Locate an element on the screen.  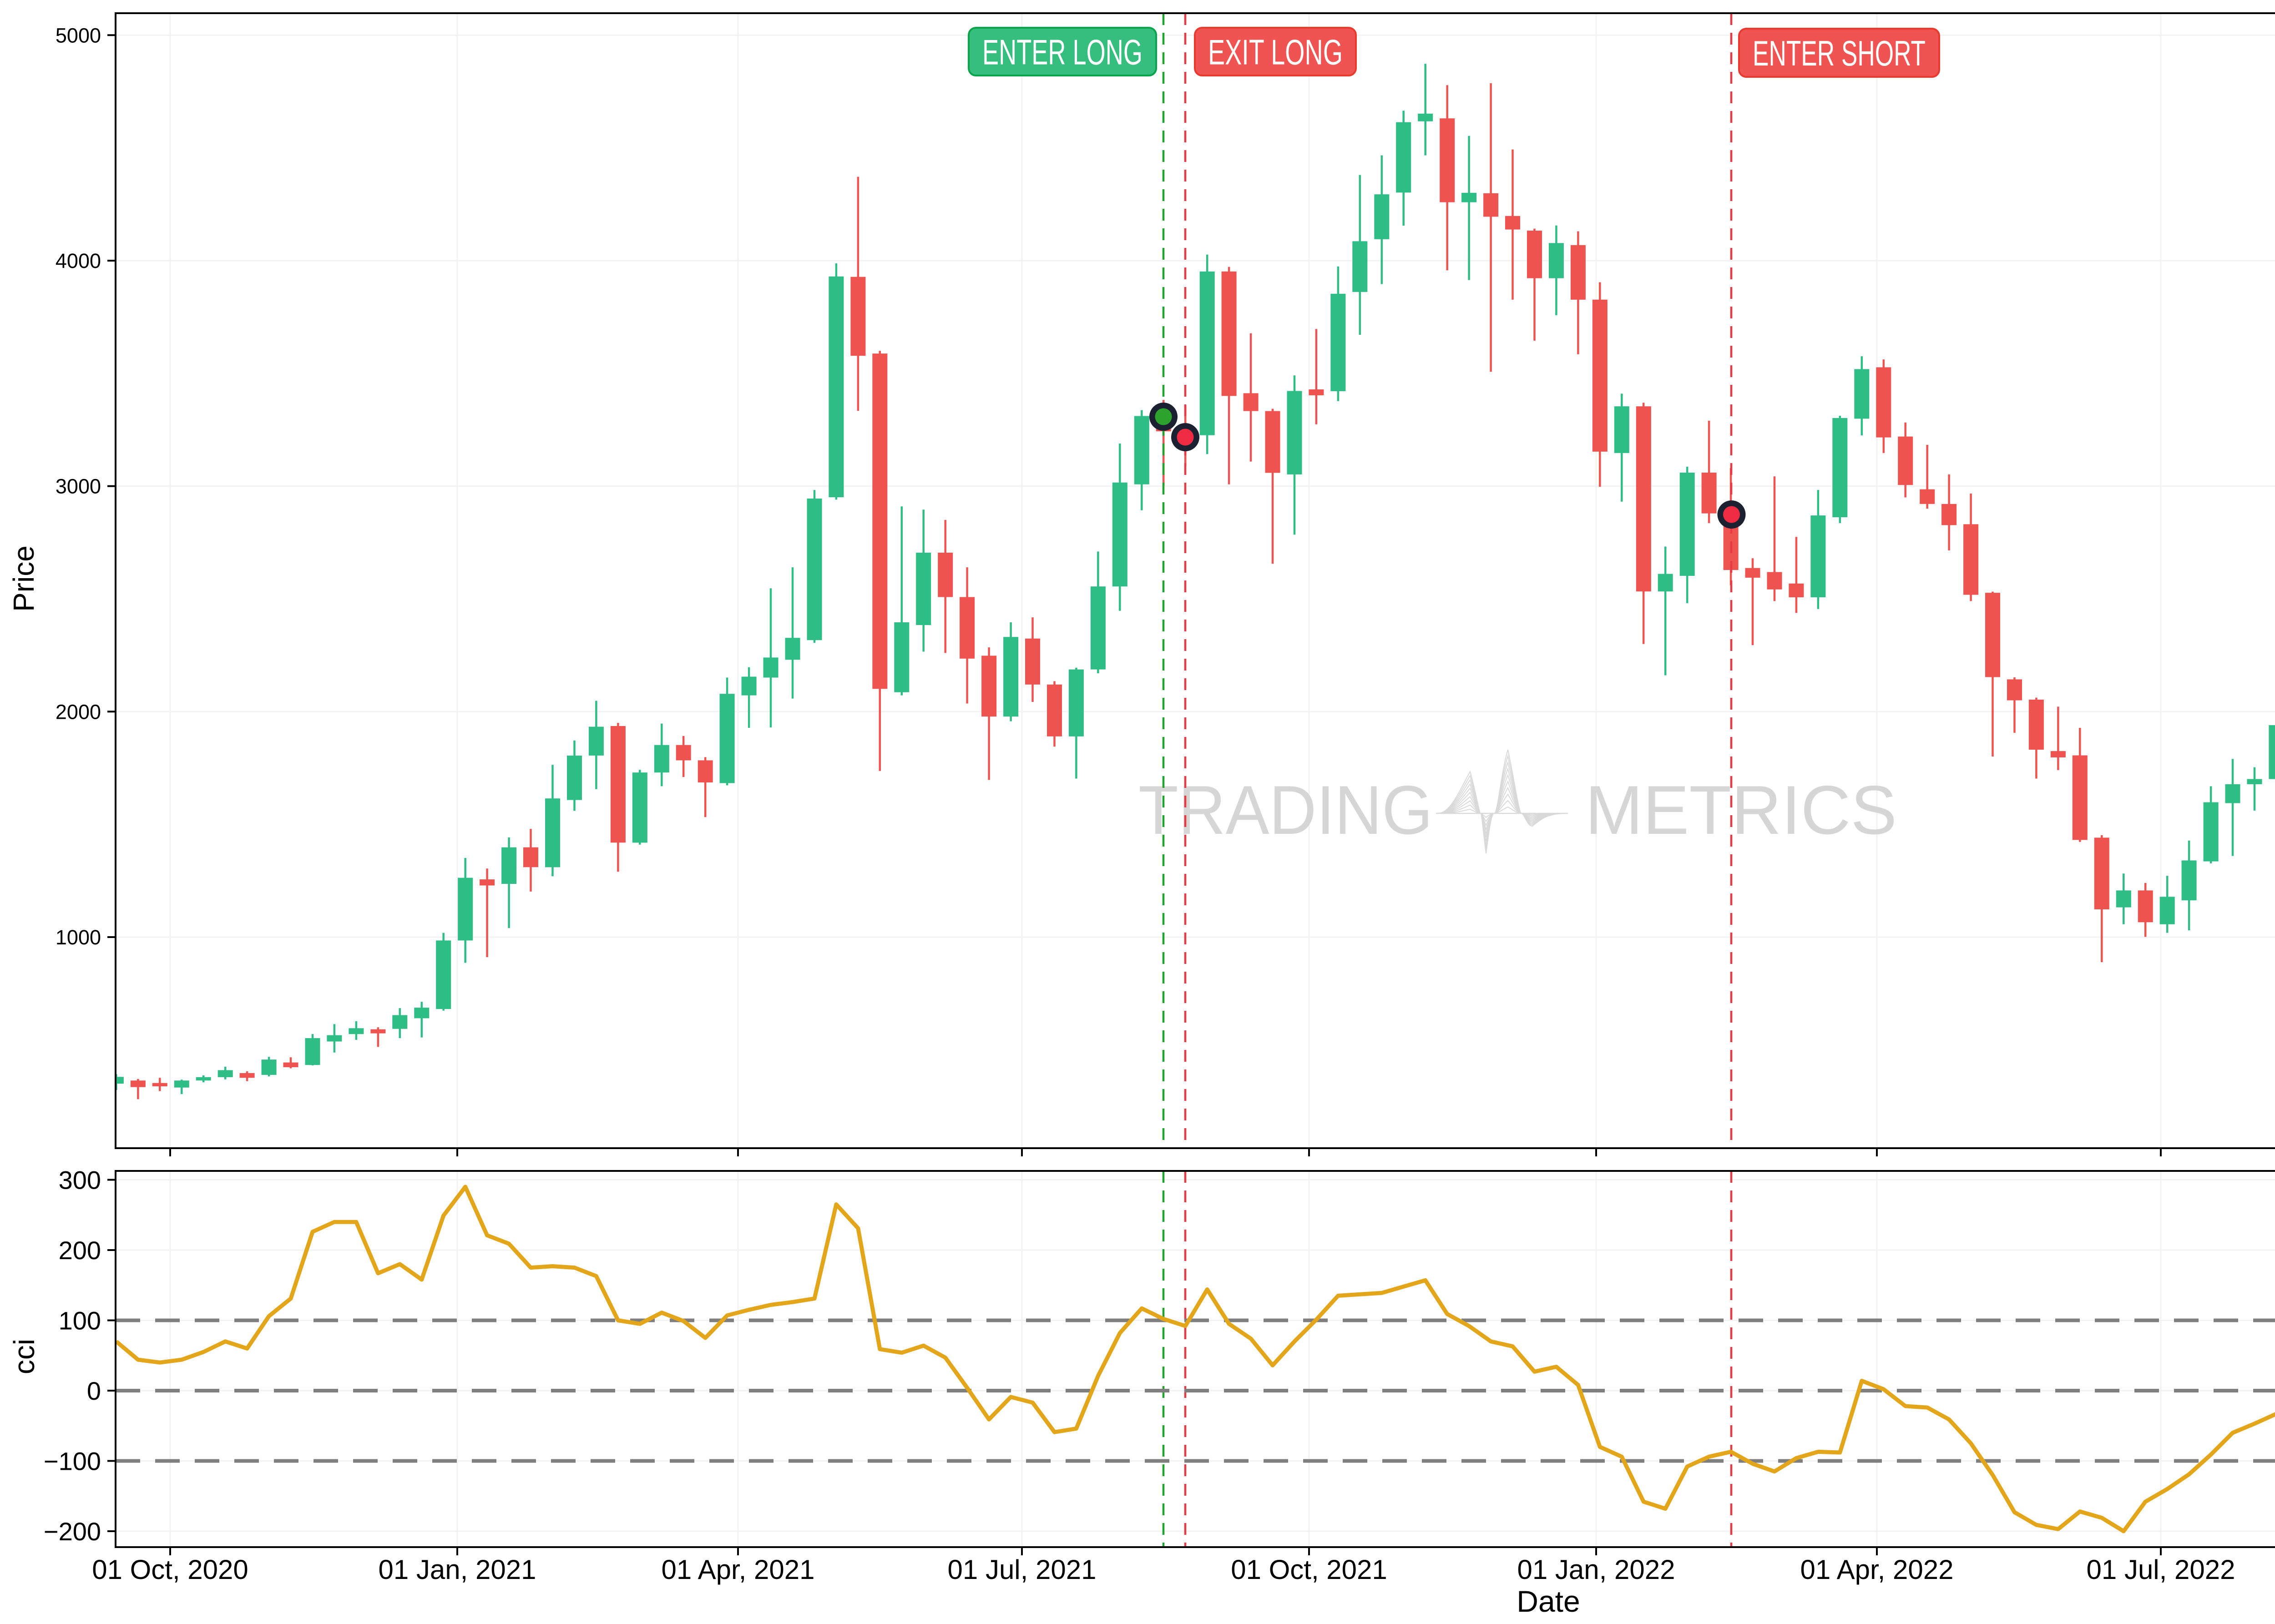
svg-text: 5000 is located at coordinates (79, 35).